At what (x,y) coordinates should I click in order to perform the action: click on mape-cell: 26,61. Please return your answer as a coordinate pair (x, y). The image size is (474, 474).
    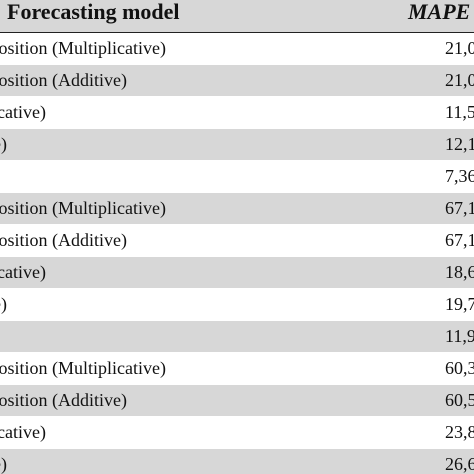
    Looking at the image, I should click on (427, 461).